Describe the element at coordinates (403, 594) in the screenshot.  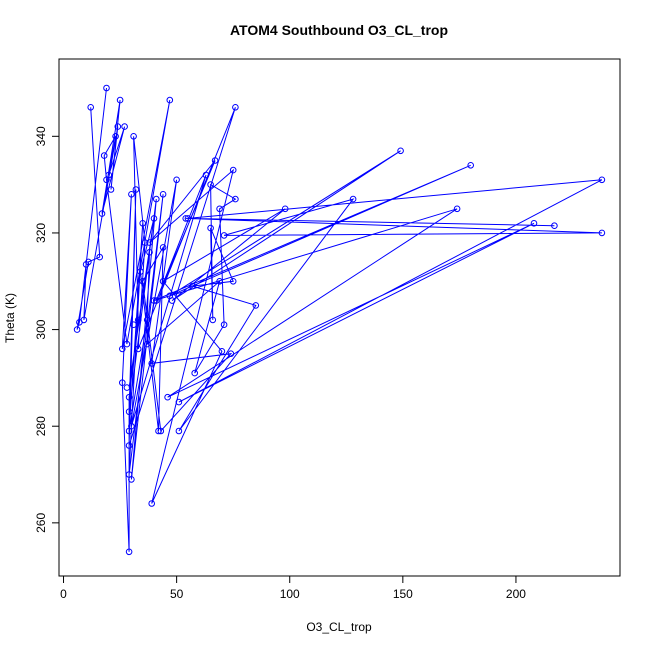
I see `x-tick-label: 150` at that location.